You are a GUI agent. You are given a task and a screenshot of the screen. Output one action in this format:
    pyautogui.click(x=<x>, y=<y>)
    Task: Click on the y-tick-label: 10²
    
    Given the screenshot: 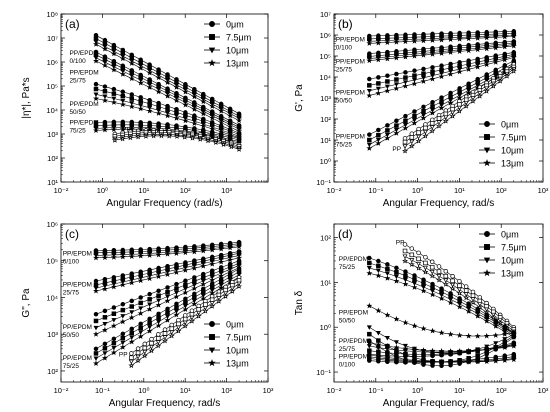 What is the action you would take?
    pyautogui.click(x=52, y=158)
    